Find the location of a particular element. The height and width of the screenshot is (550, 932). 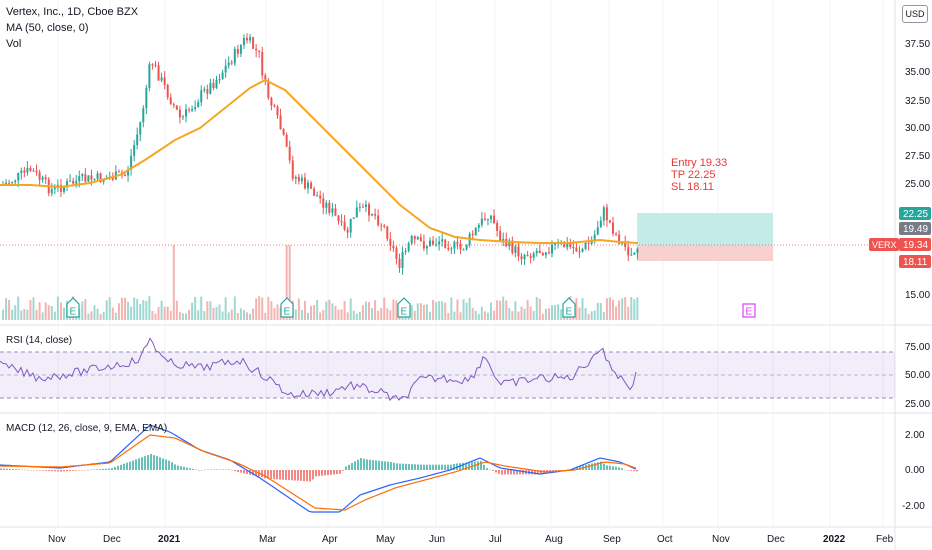

macd-tick: 0.00 is located at coordinates (915, 470).